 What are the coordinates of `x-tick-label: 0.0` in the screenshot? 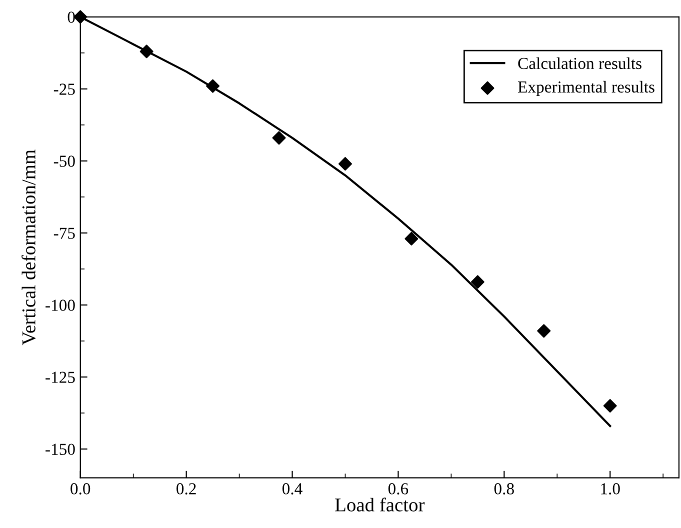 It's located at (80, 489).